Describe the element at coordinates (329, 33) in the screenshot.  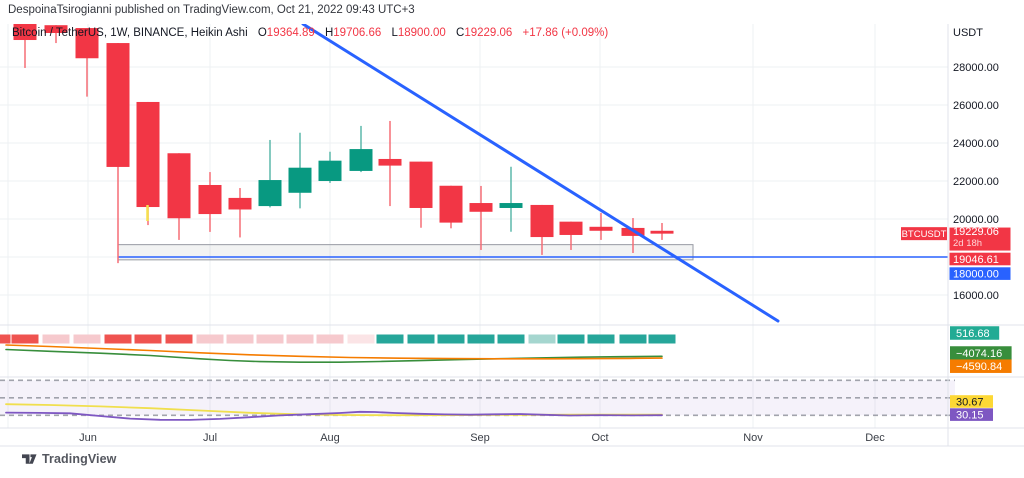
I see `ohlc-high-key: H` at that location.